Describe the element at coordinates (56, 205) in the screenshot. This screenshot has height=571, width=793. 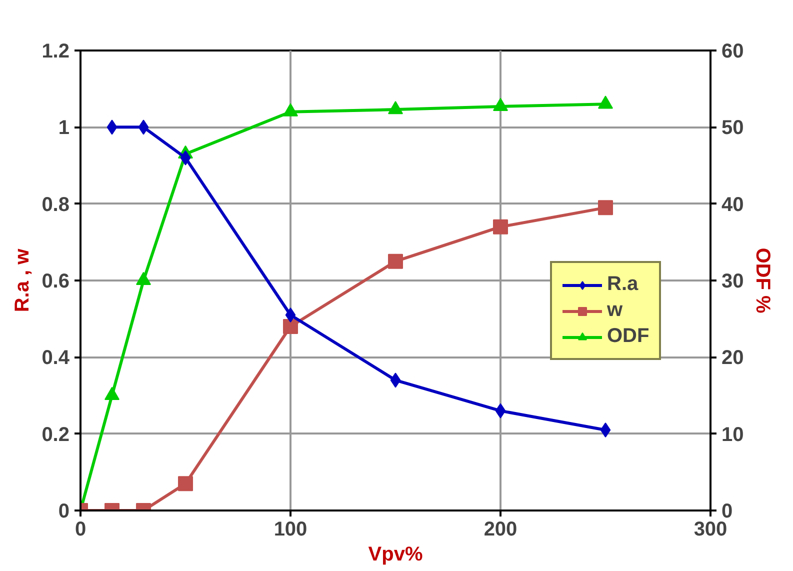
I see `y-tick-label: 0.8` at that location.